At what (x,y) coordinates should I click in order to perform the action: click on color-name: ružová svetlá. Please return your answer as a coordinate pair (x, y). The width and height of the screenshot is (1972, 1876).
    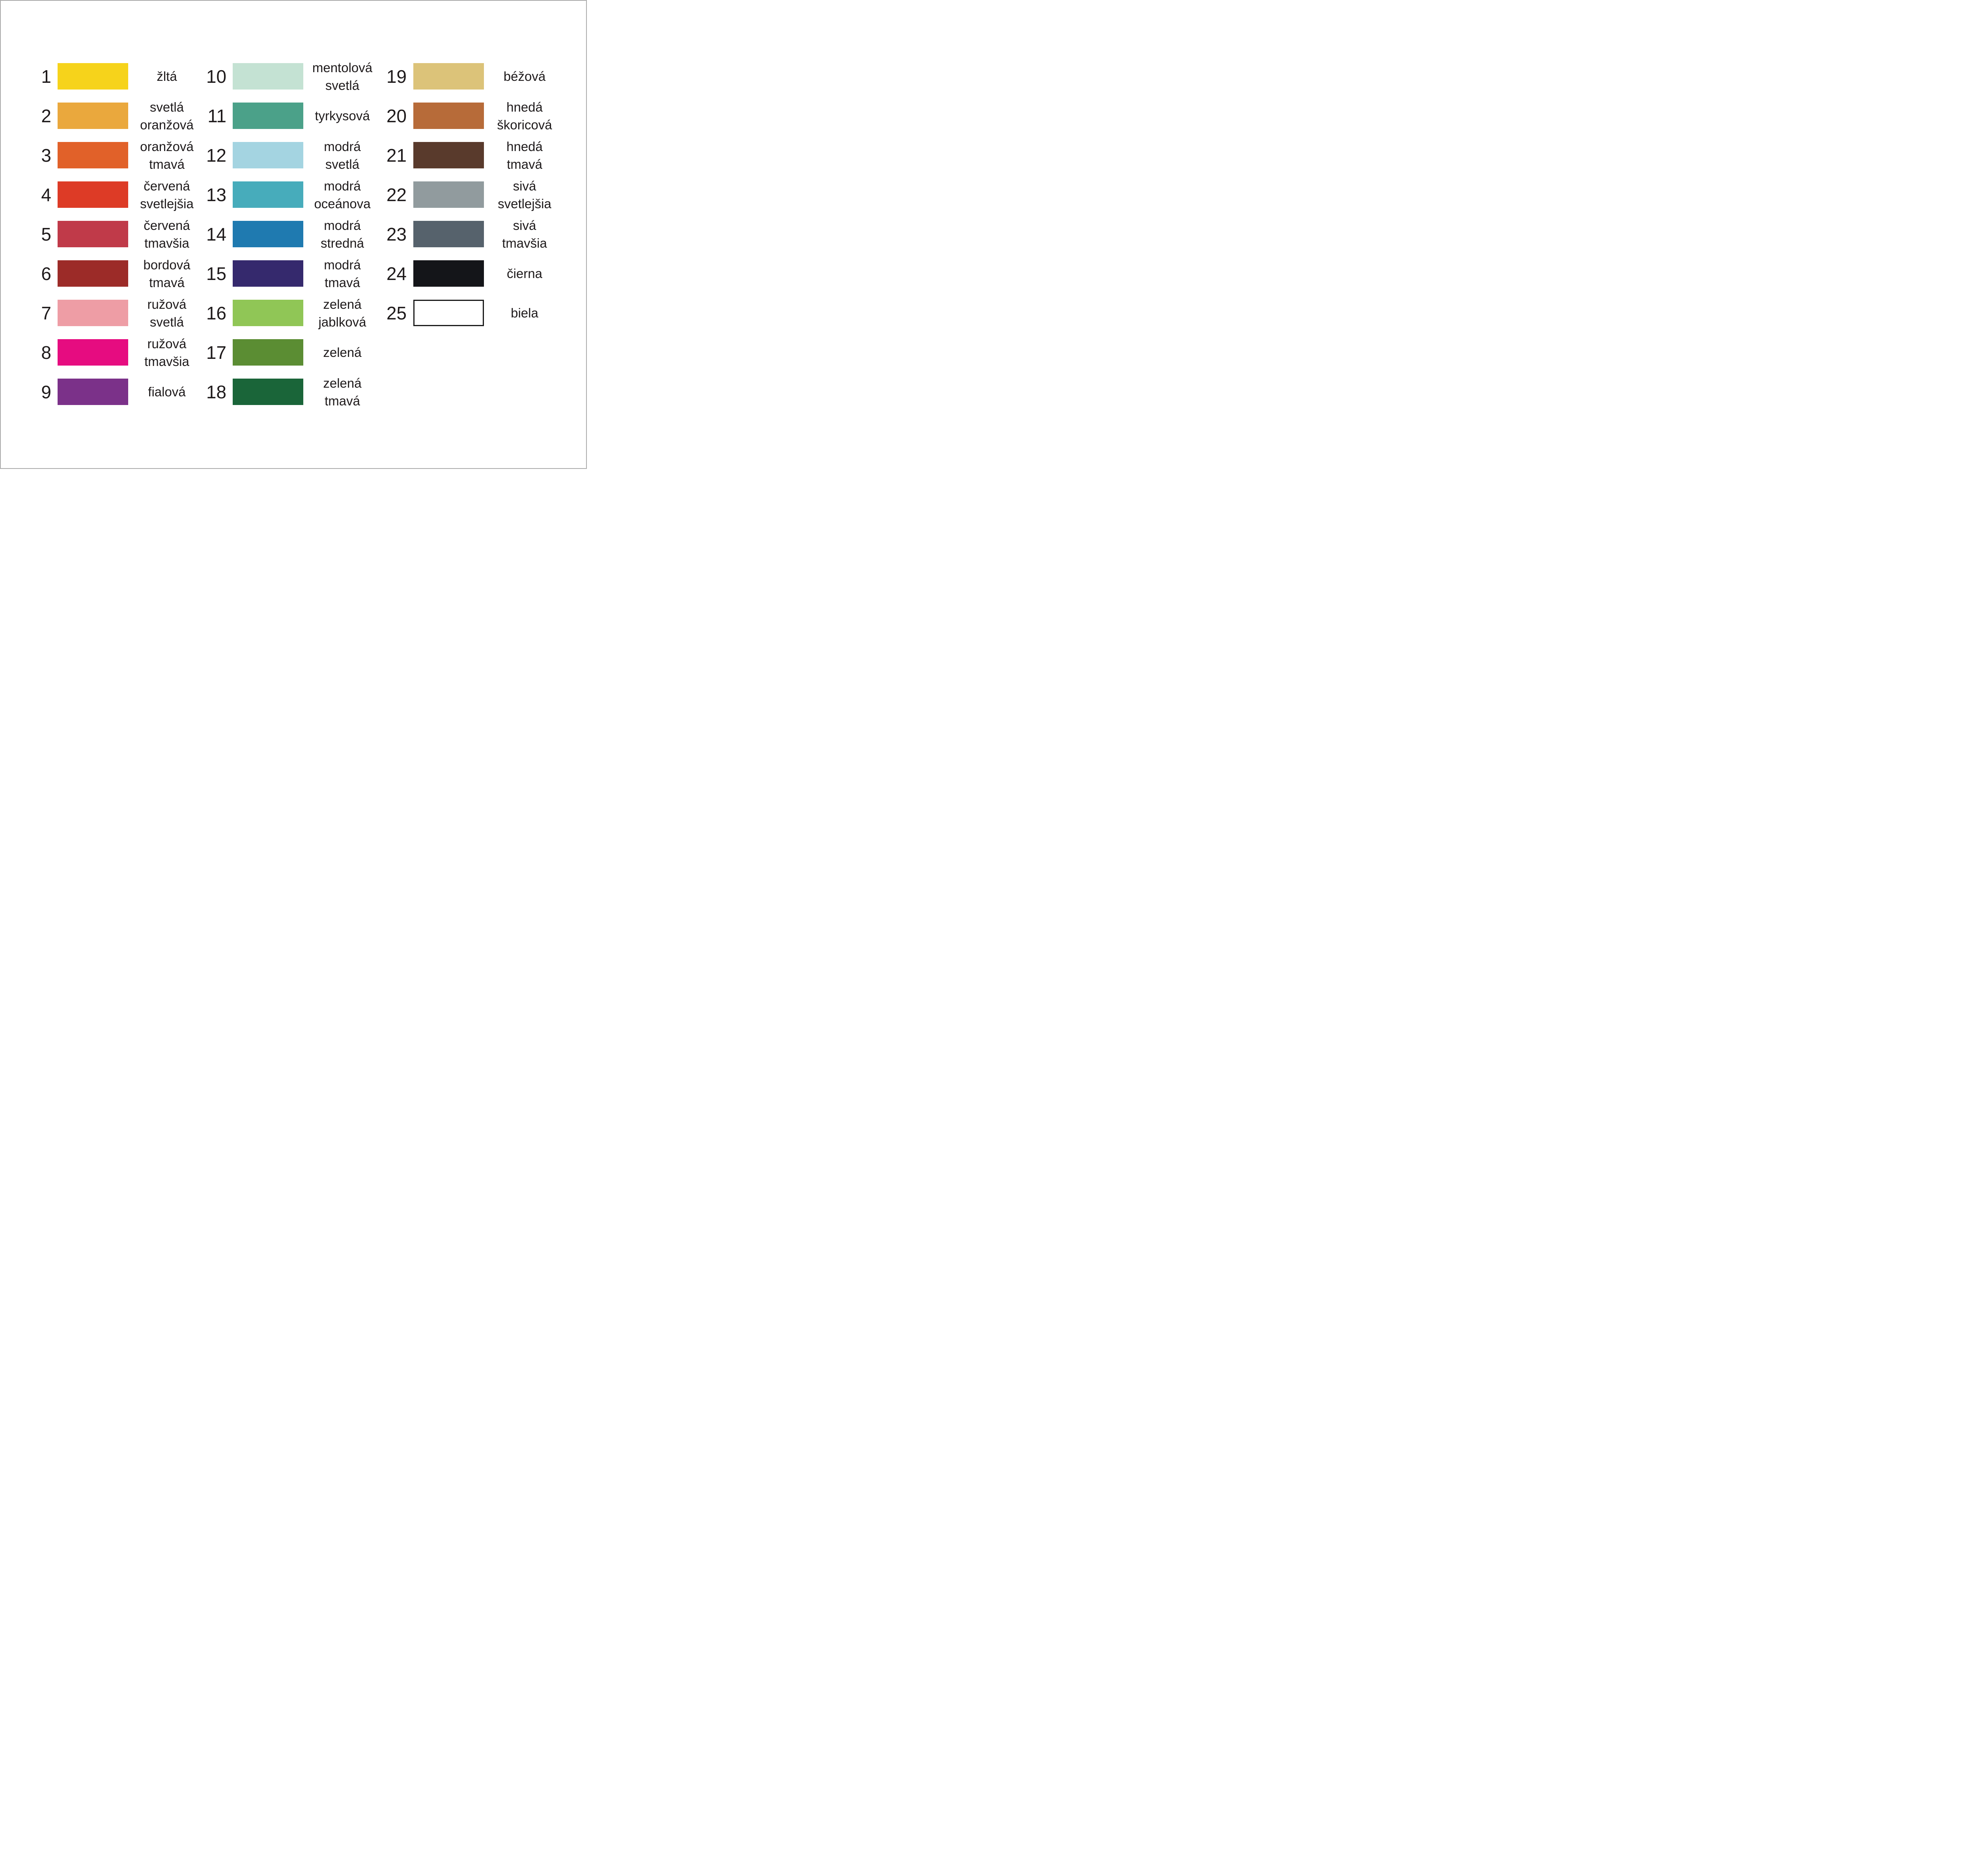
    Looking at the image, I should click on (167, 313).